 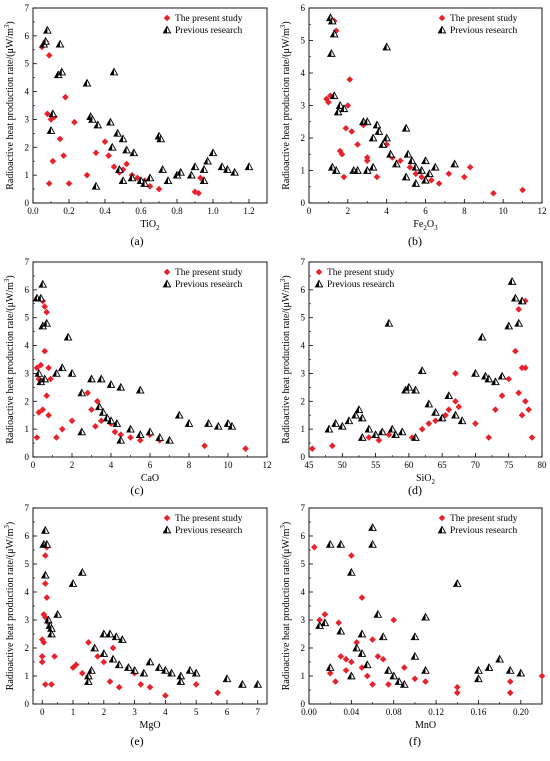 I want to click on y-tick-label: 4, so click(x=27, y=346).